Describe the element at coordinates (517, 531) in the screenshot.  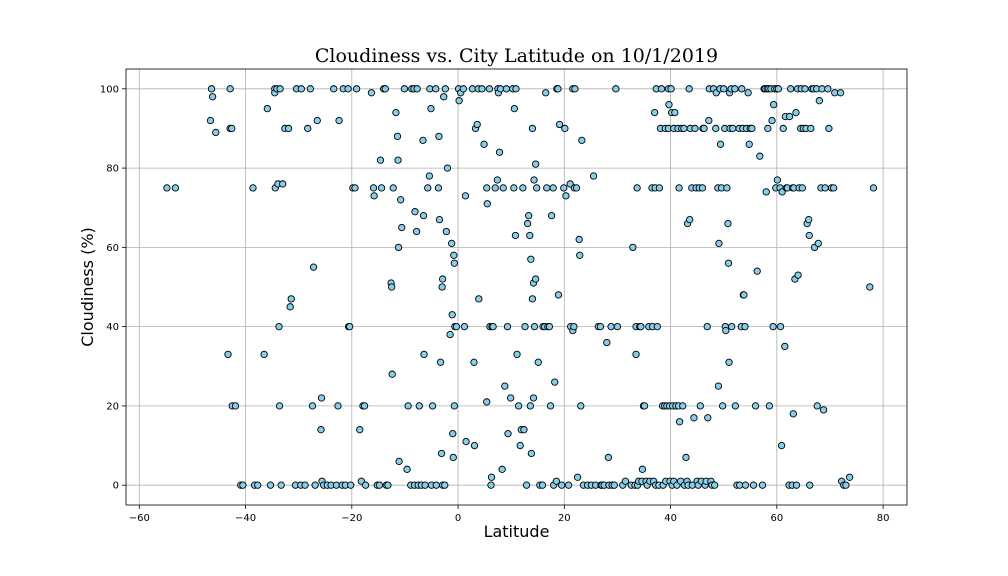
I see `x-axis-label: Latitude` at that location.